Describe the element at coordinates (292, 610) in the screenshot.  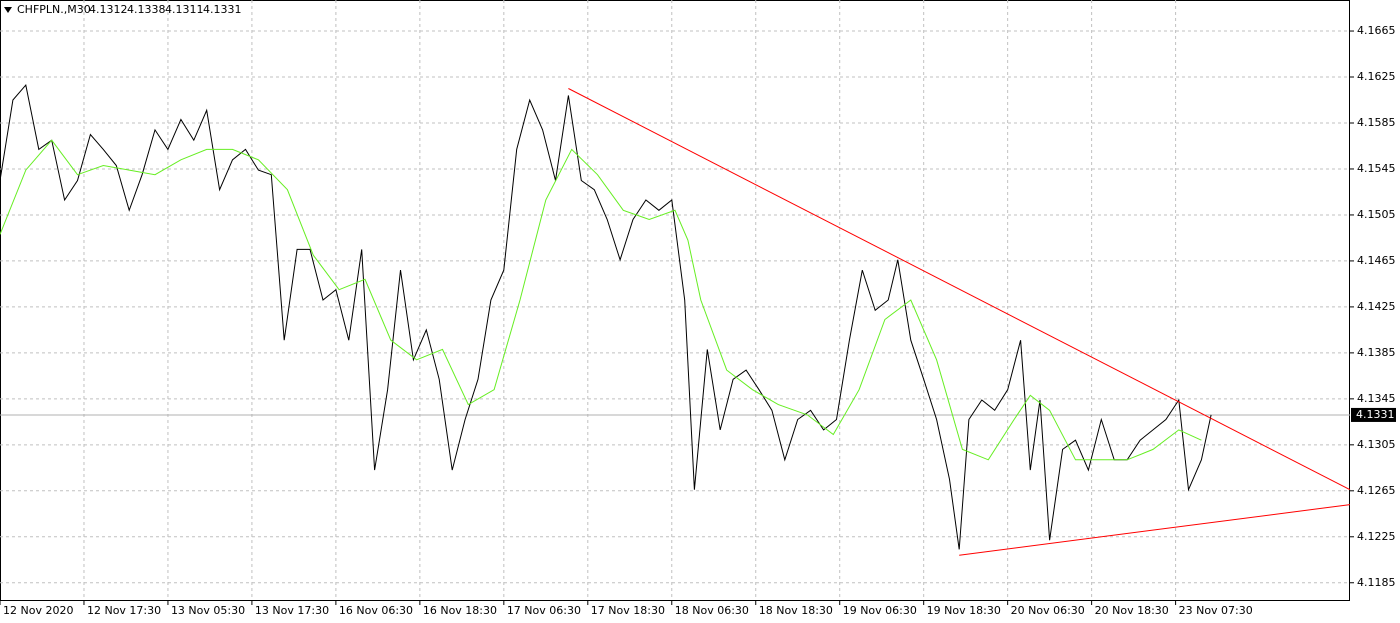
I see `x-tick-label: 13 Nov 17:30` at that location.